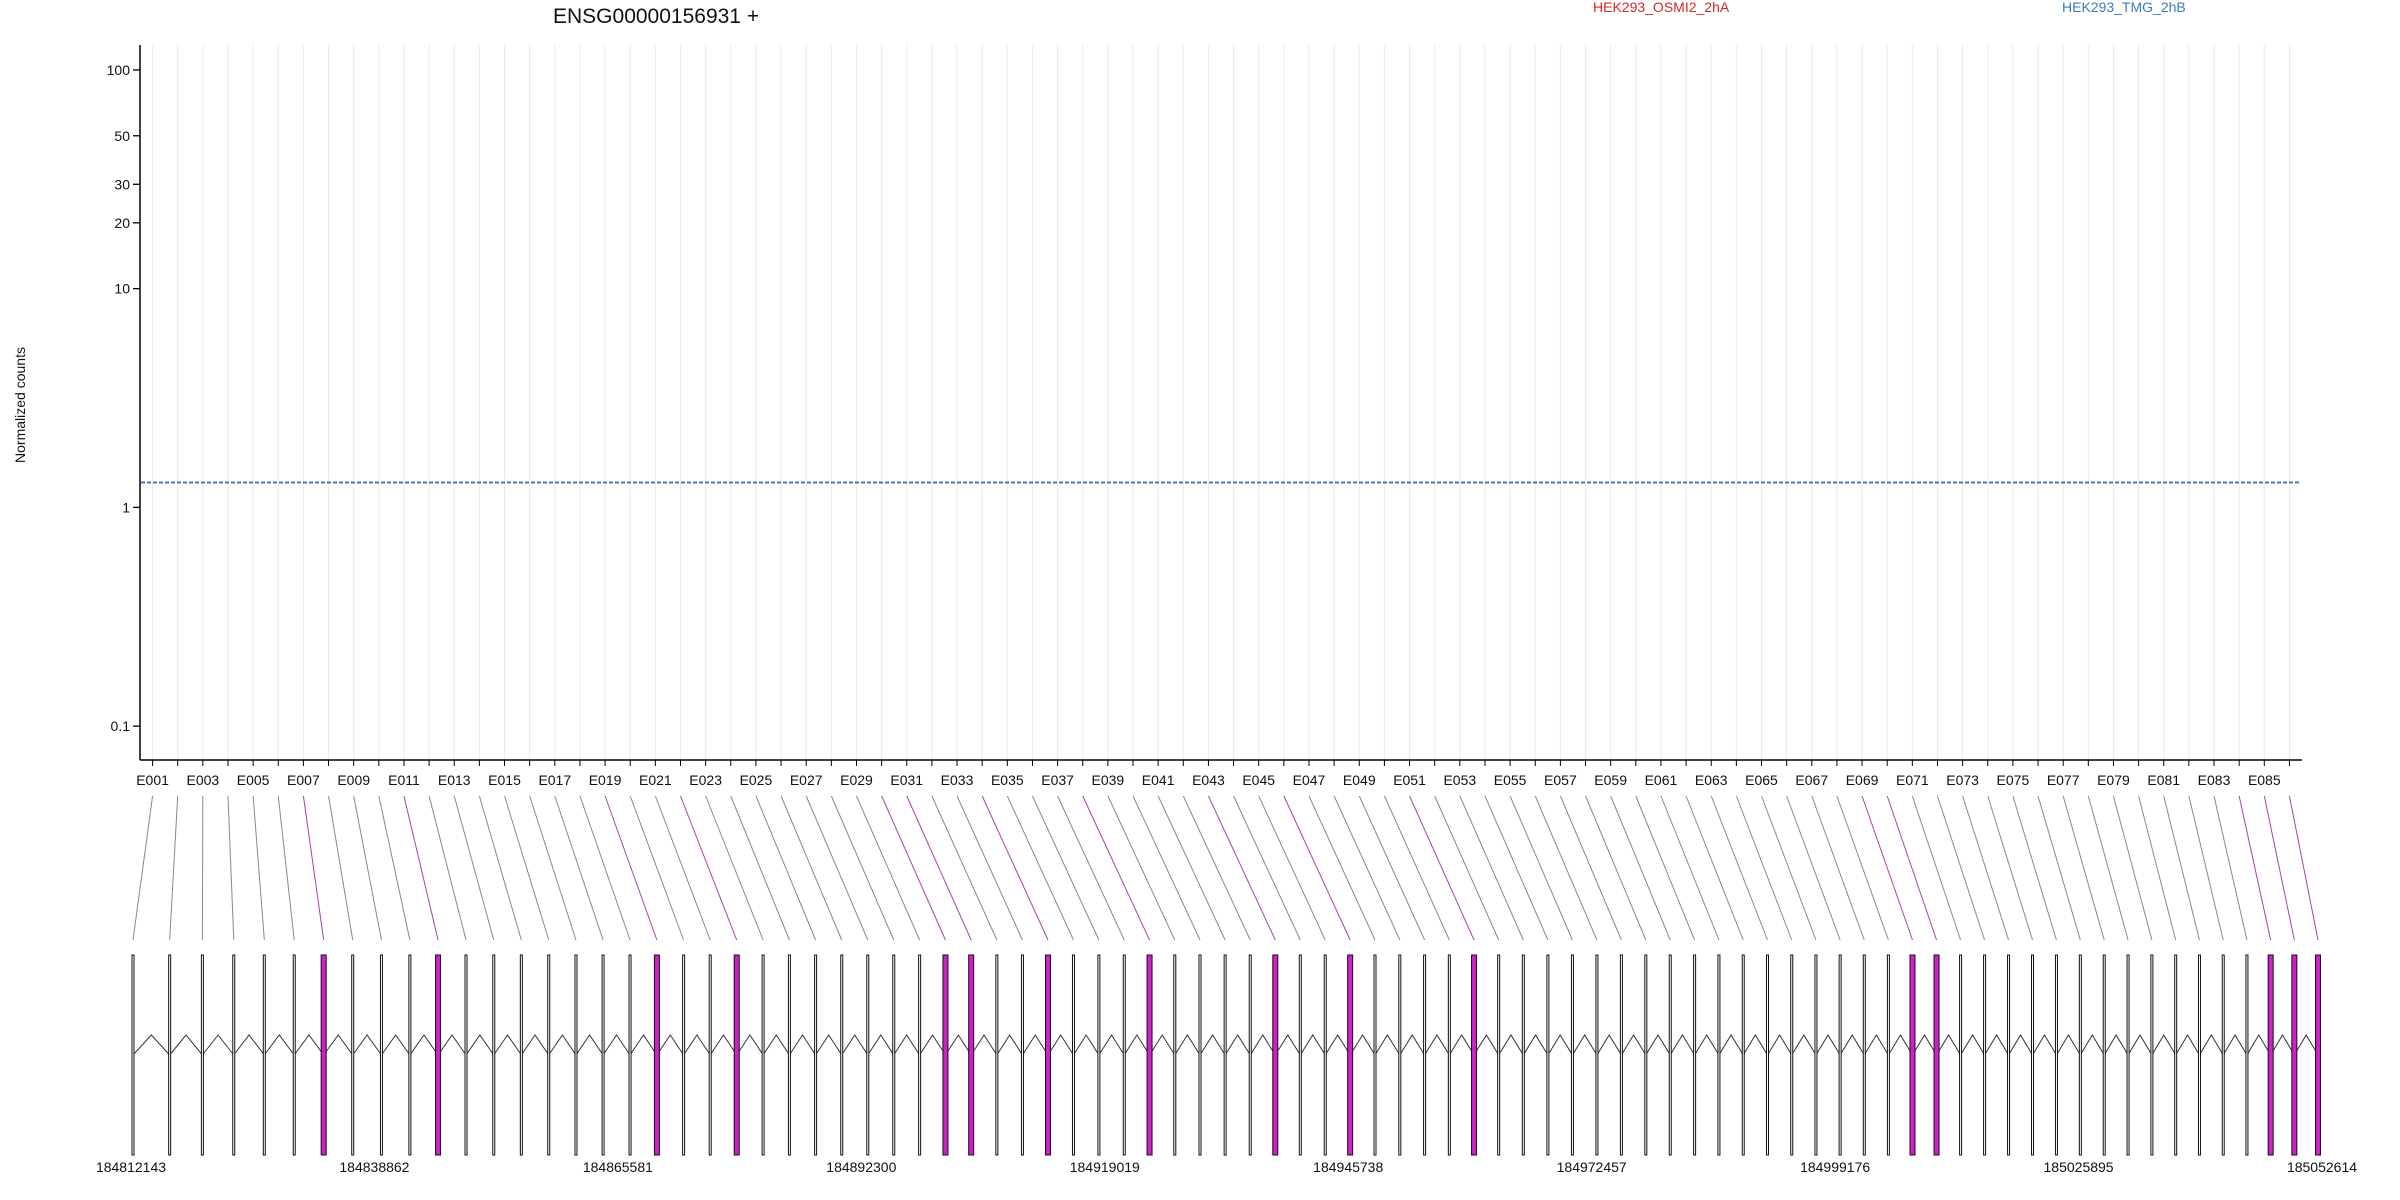 Image resolution: width=2400 pixels, height=1200 pixels. I want to click on y-tick-label: 100, so click(119, 70).